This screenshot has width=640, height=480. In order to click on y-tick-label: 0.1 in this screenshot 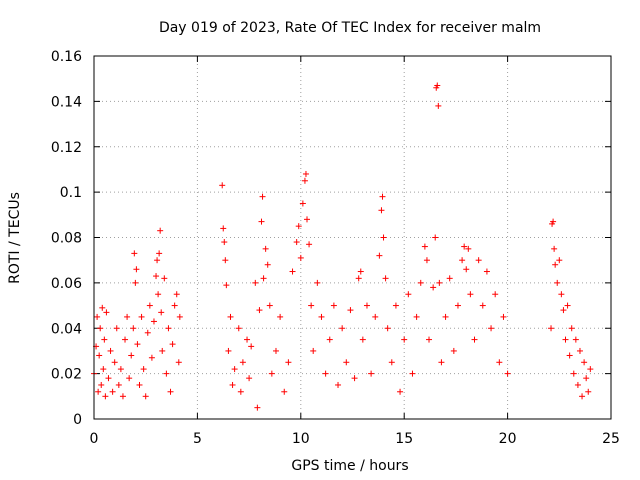, I will do `click(71, 193)`.